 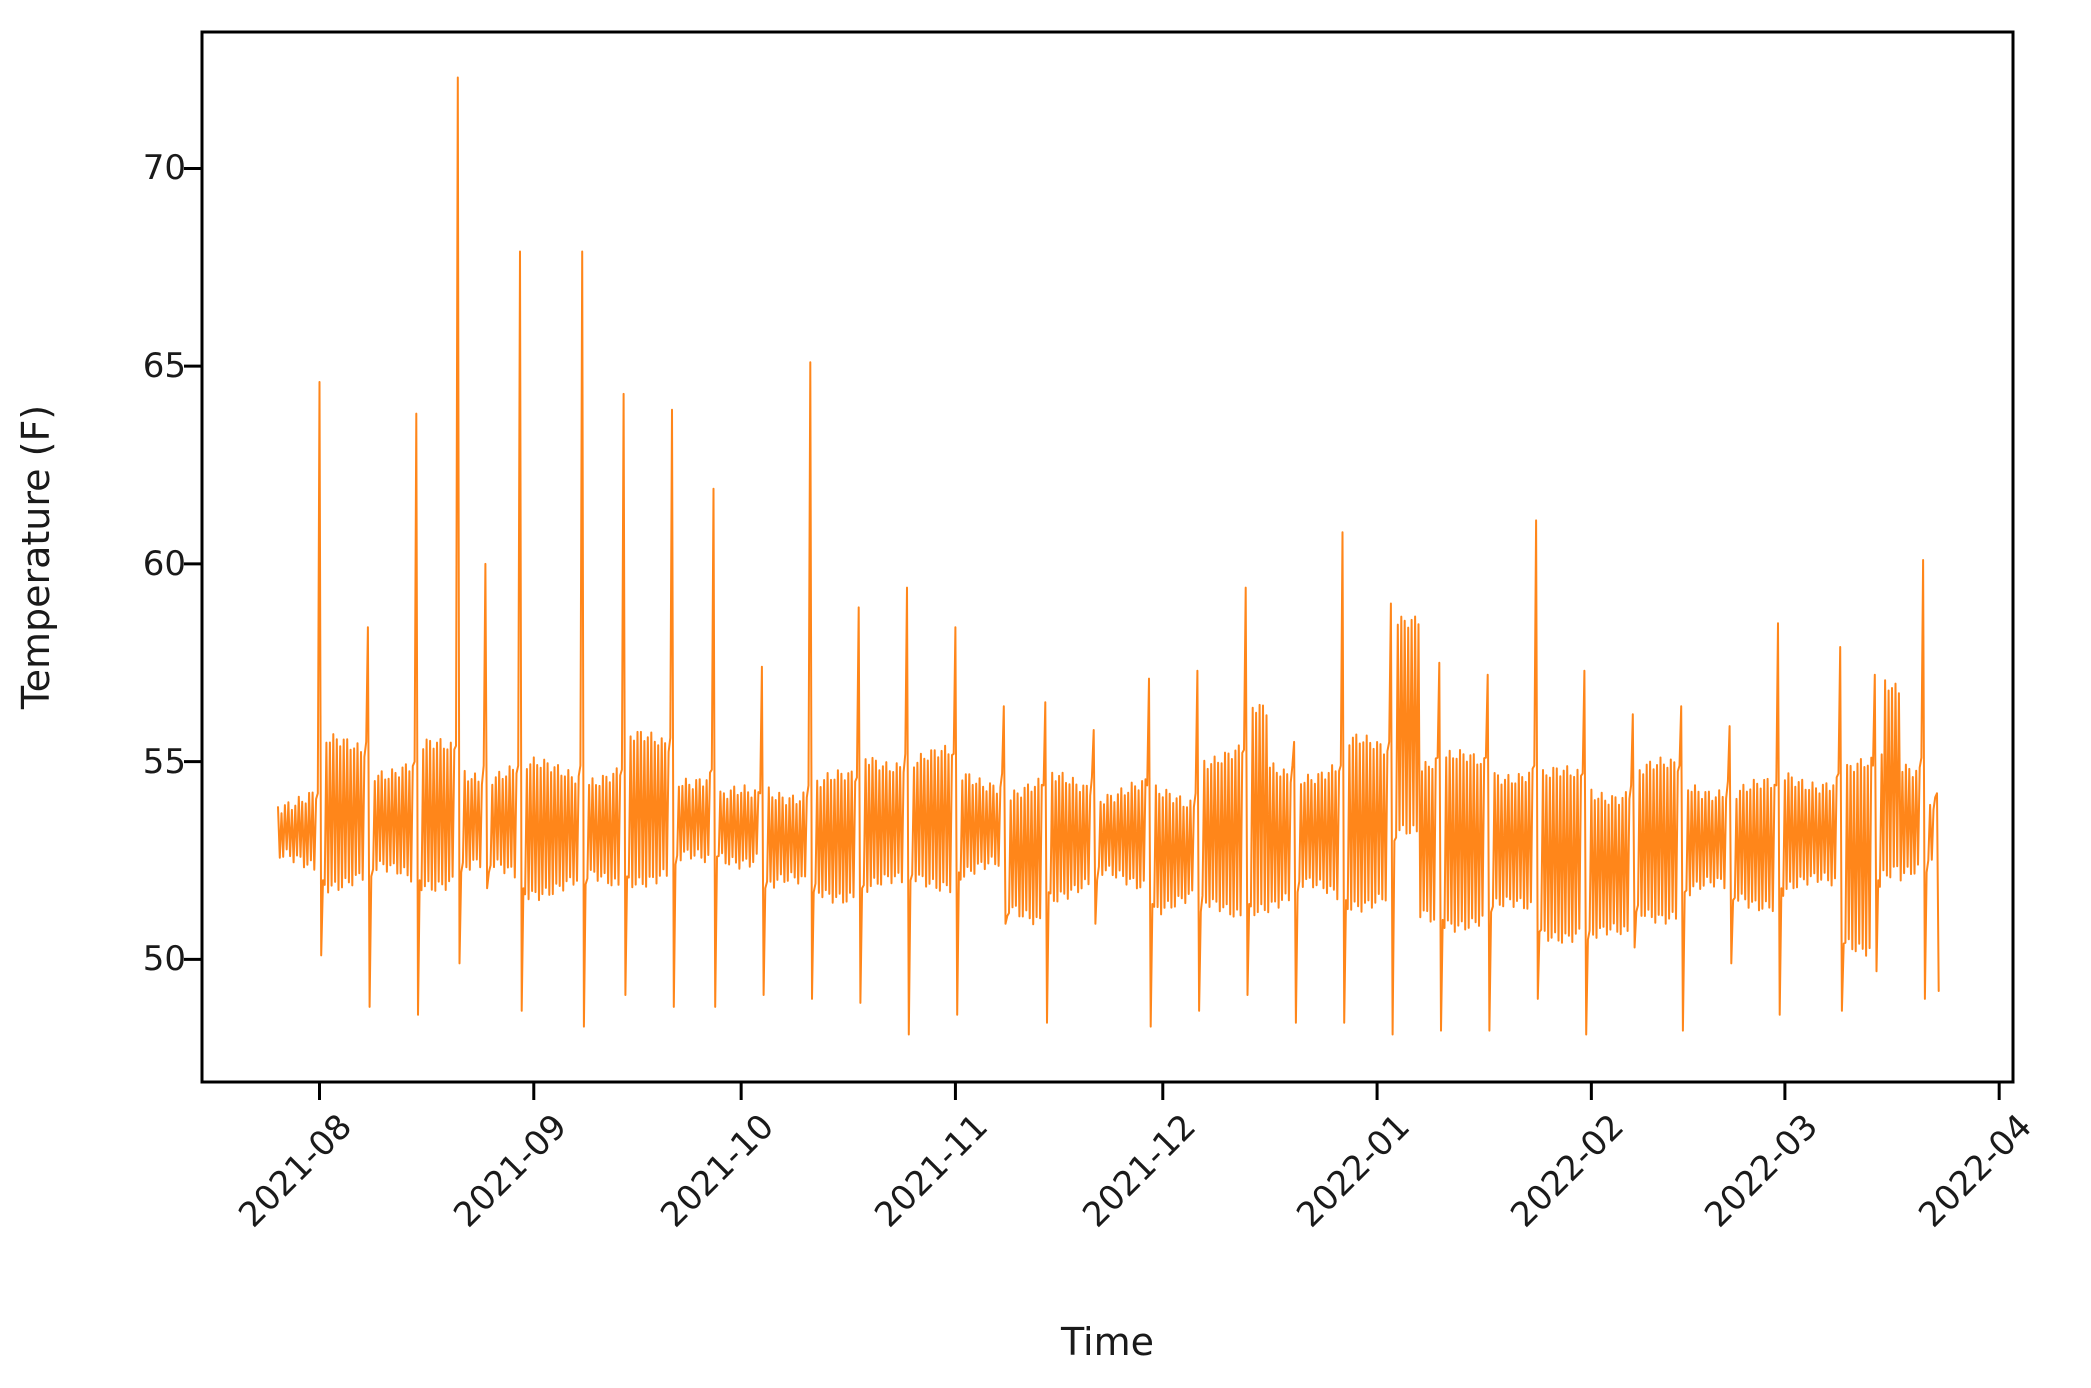 What do you see at coordinates (1107, 1342) in the screenshot?
I see `x-axis-title: Time` at bounding box center [1107, 1342].